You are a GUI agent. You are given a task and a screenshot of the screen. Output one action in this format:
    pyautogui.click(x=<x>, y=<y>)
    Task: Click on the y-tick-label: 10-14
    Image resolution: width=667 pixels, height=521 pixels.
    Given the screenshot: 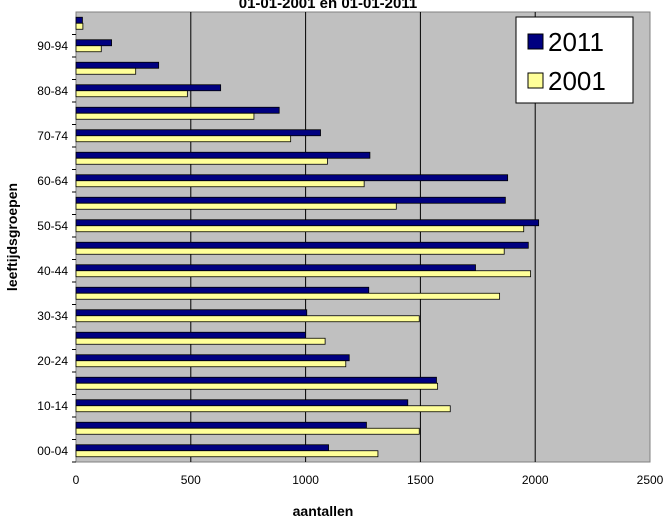 What is the action you would take?
    pyautogui.click(x=52, y=406)
    